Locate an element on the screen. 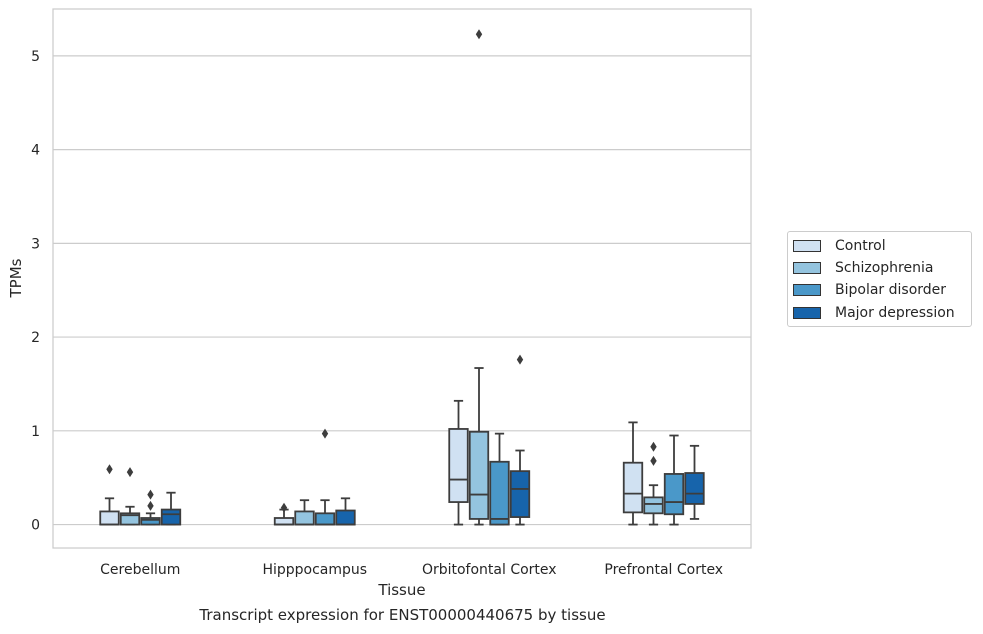 This screenshot has height=634, width=983. x-axis-label: Tissue is located at coordinates (401, 590).